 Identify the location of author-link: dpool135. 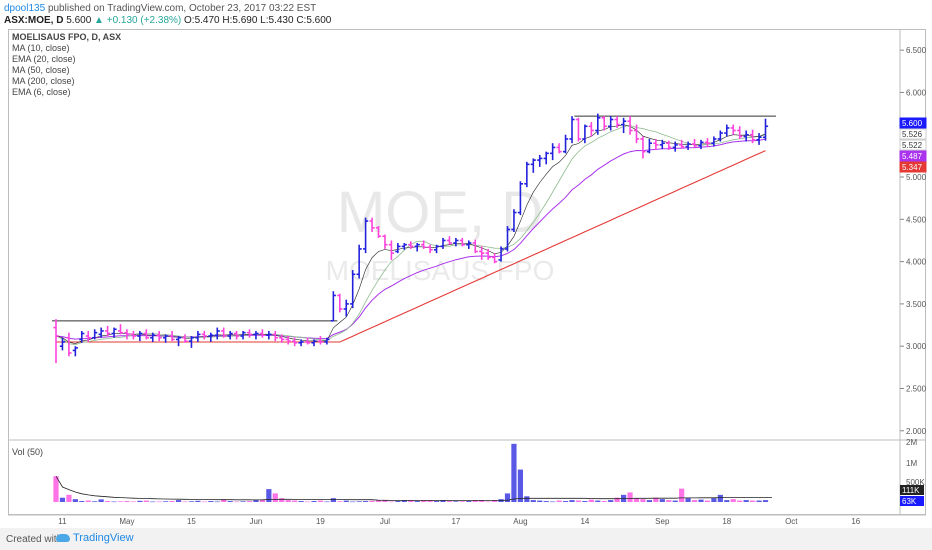
(25, 8).